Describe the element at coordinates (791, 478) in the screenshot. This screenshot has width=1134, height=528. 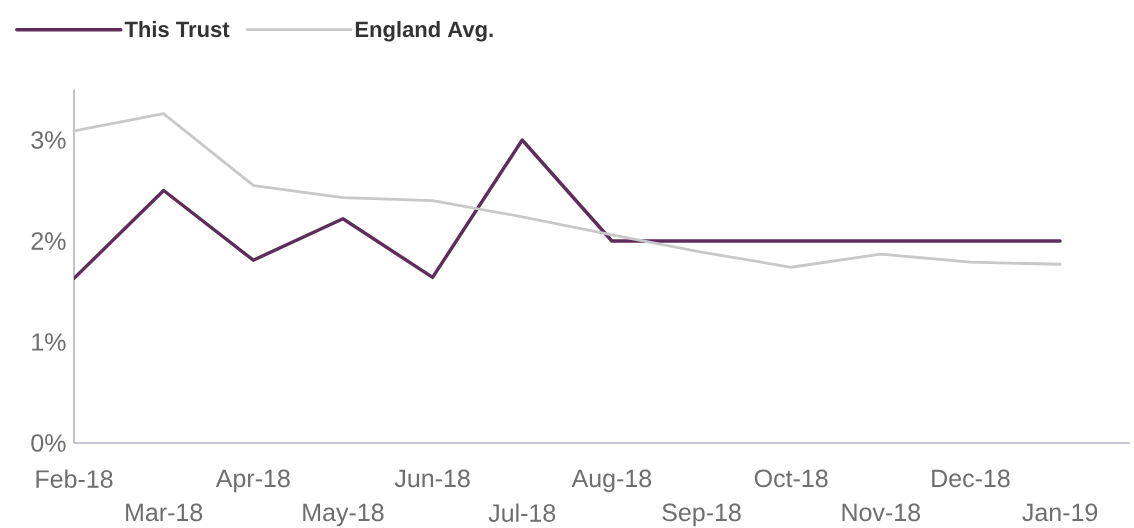
I see `x-tick-label: Oct-18` at that location.